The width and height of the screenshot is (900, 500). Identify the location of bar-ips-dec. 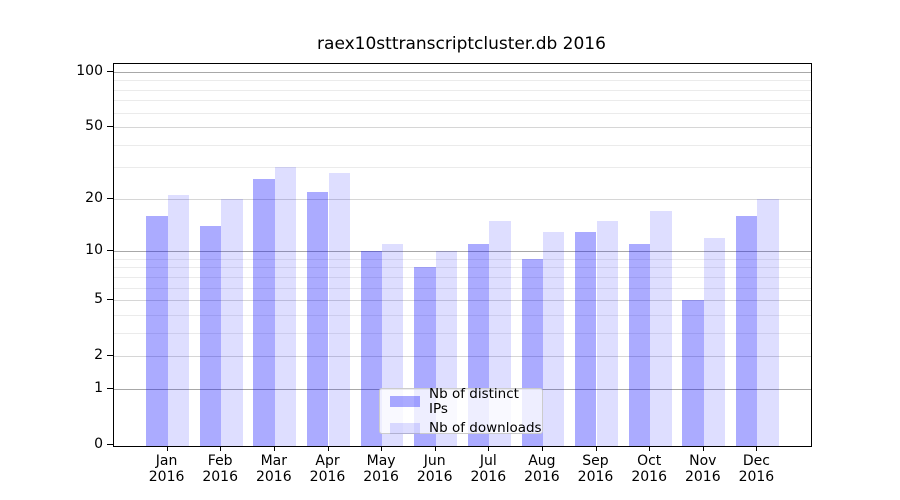
(746, 330).